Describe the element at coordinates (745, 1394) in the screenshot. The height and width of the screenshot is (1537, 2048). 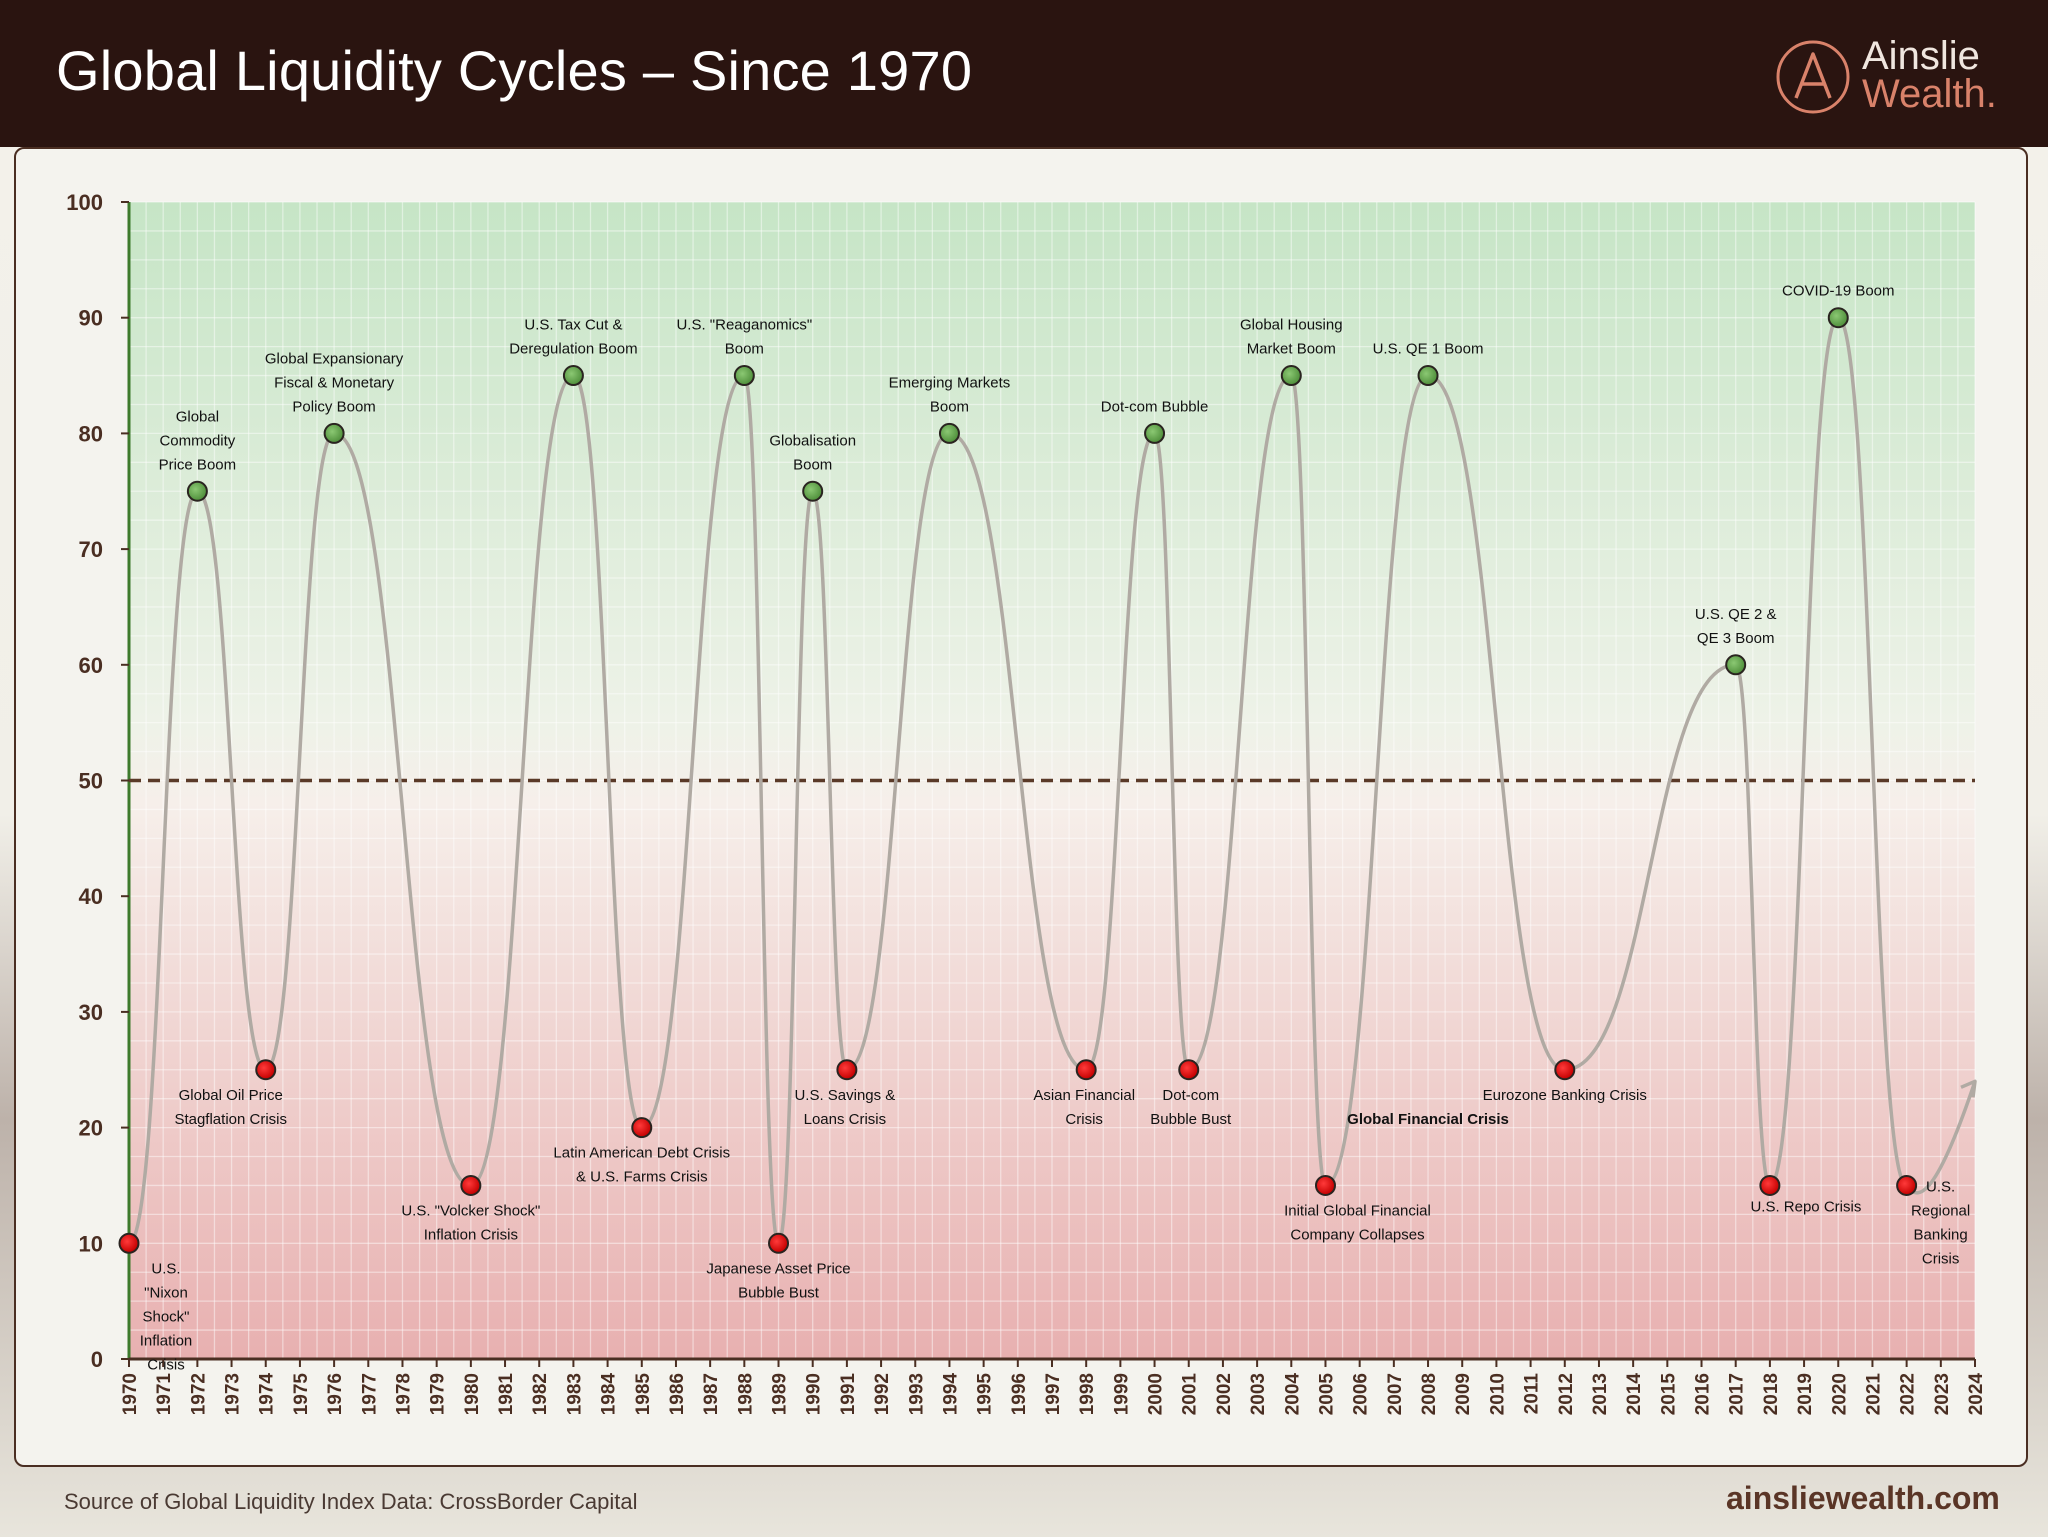
I see `x-tick-label: 1988` at that location.